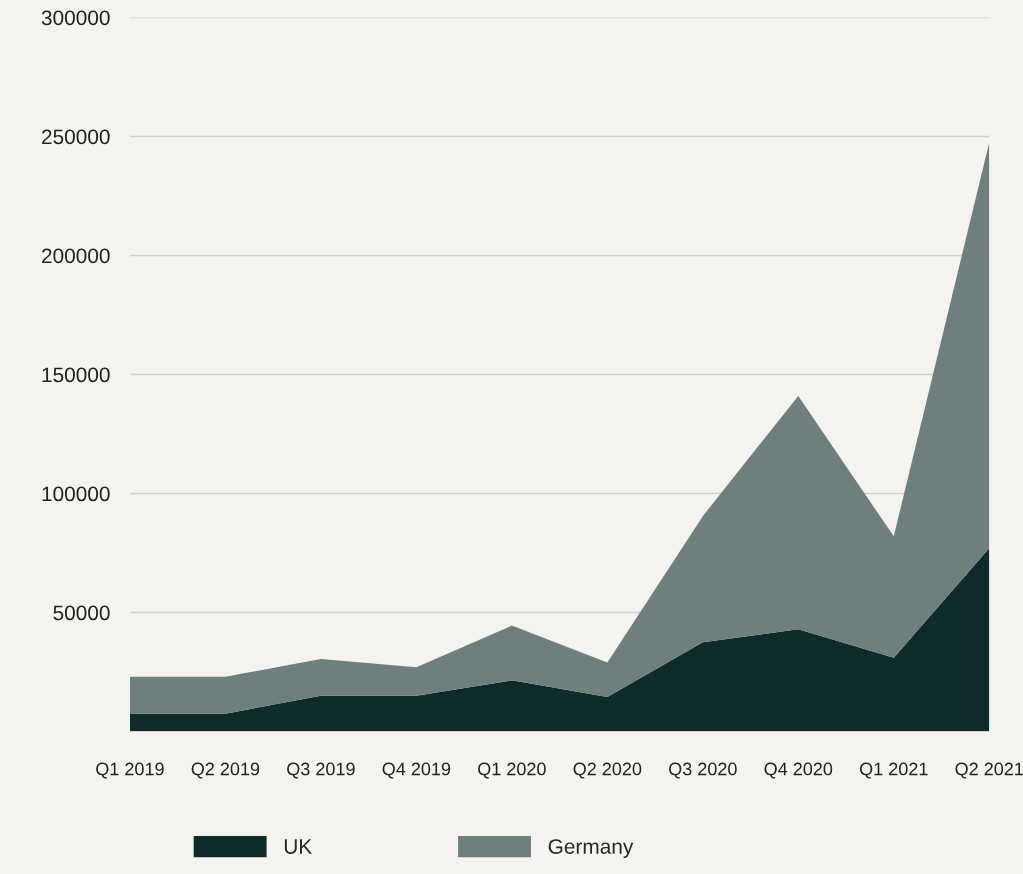 This screenshot has width=1023, height=874. I want to click on x-tick-label: Q3 2019, so click(321, 770).